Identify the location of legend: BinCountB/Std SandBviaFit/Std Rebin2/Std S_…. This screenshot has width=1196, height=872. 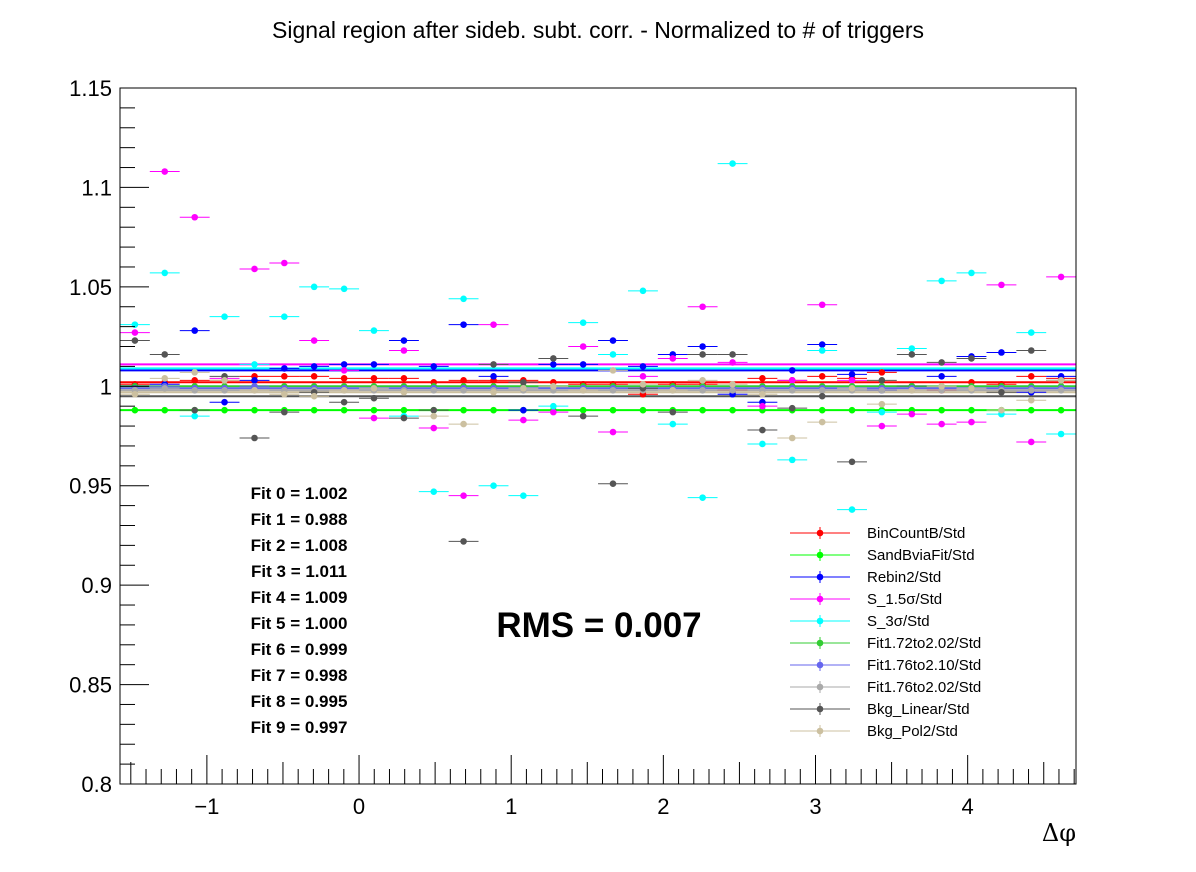
(885, 632).